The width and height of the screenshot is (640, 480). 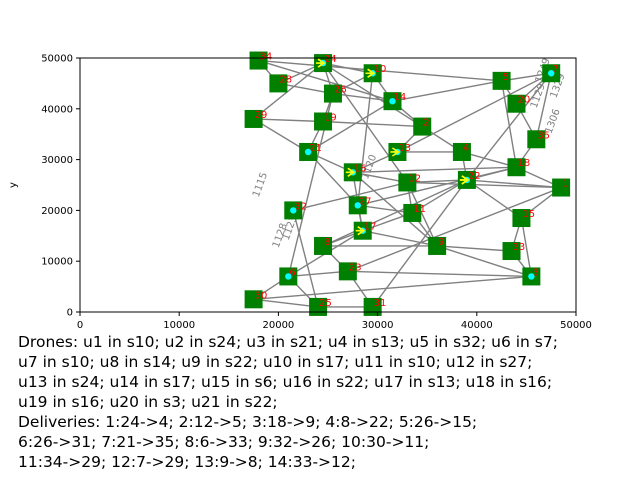 I want to click on station-label: 15, so click(x=528, y=214).